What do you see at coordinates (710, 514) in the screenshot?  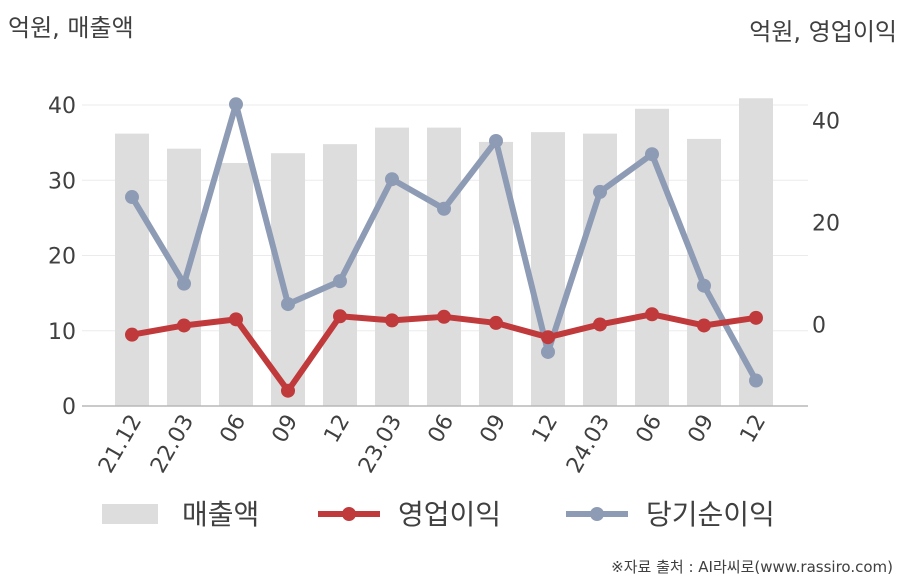 I see `legend-label-당기순이익: 당기순이익` at bounding box center [710, 514].